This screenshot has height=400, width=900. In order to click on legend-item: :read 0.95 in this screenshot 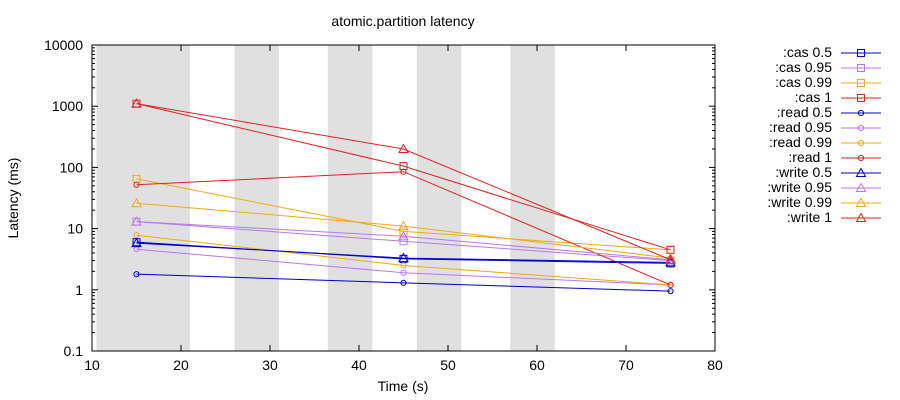, I will do `click(825, 127)`.